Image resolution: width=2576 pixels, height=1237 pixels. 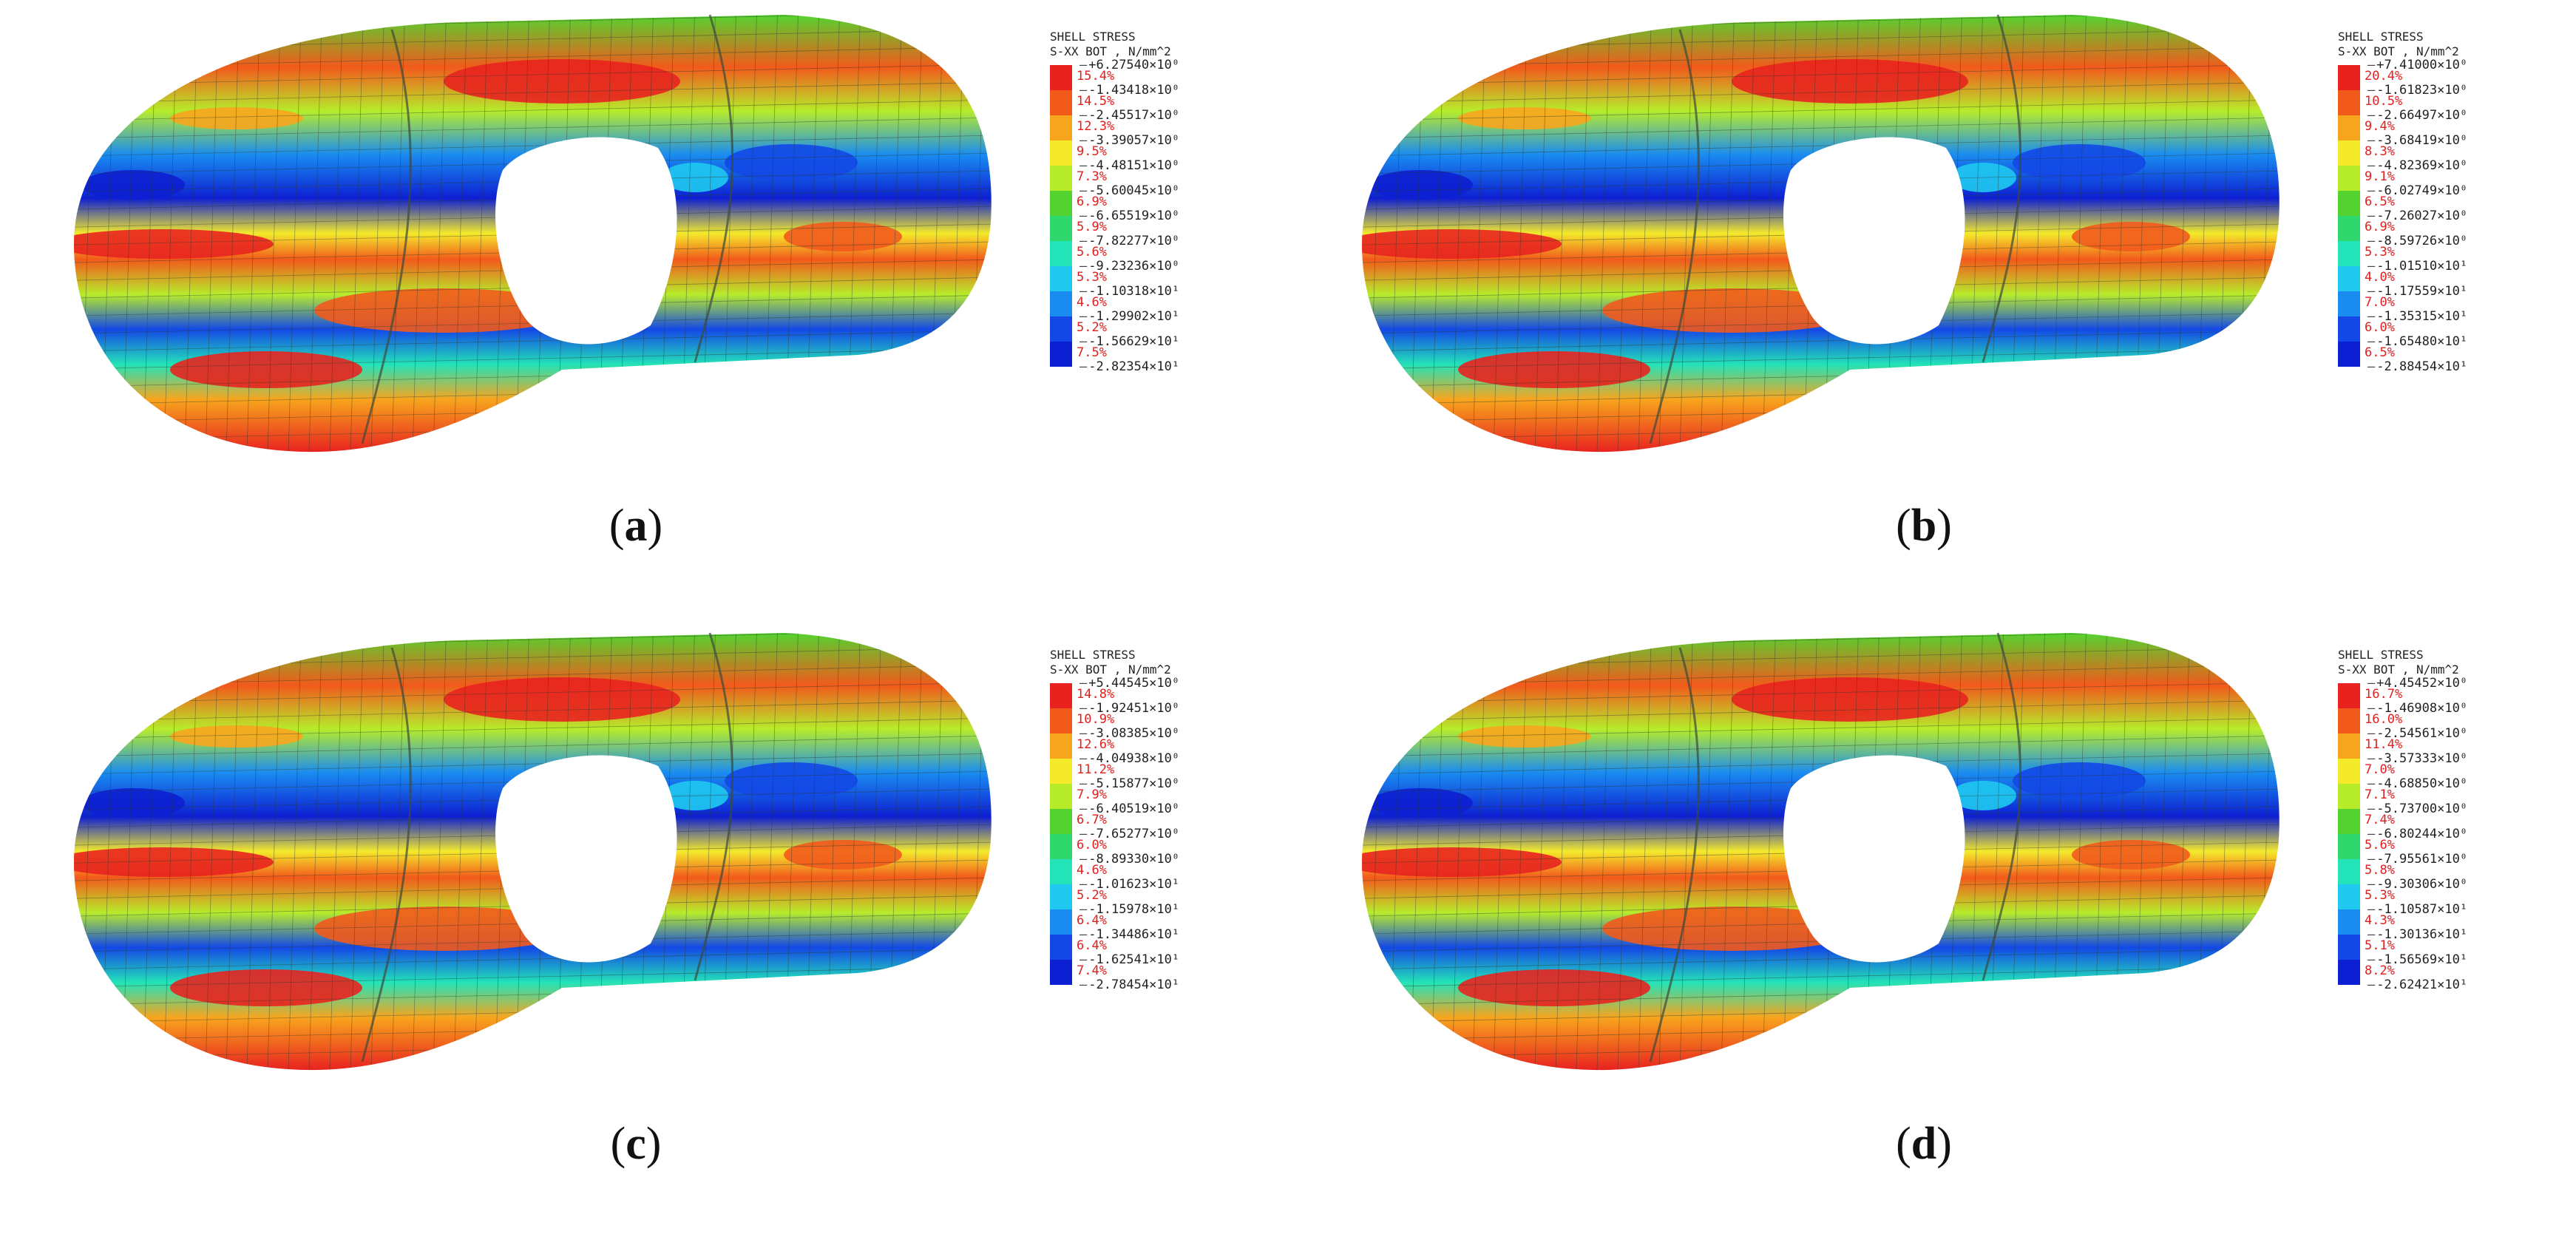 What do you see at coordinates (2380, 769) in the screenshot?
I see `legend-percent: 7.0%` at bounding box center [2380, 769].